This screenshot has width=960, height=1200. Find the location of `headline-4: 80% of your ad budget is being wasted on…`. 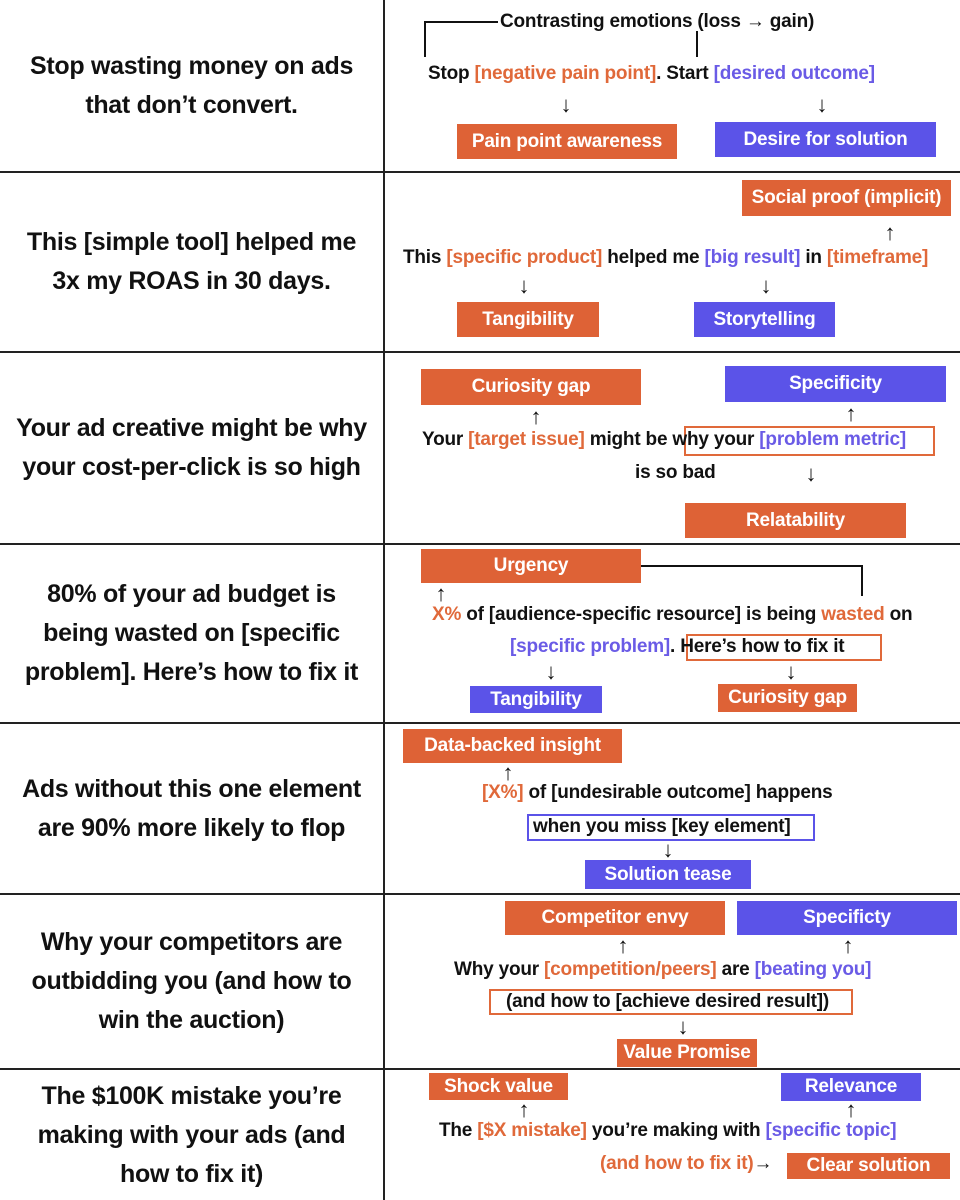

headline-4: 80% of your ad budget is being wasted on… is located at coordinates (191, 633).